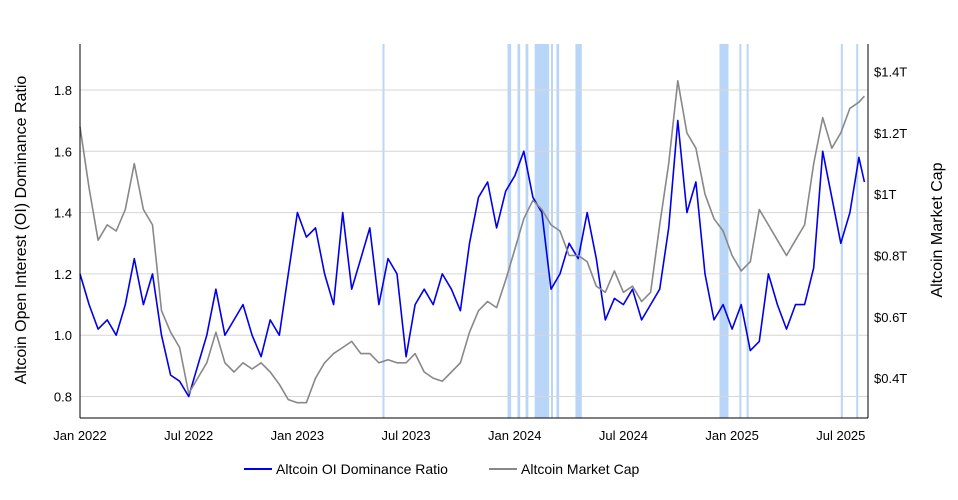 Image resolution: width=958 pixels, height=500 pixels. What do you see at coordinates (515, 435) in the screenshot?
I see `x-tick-label: Jan 2024` at bounding box center [515, 435].